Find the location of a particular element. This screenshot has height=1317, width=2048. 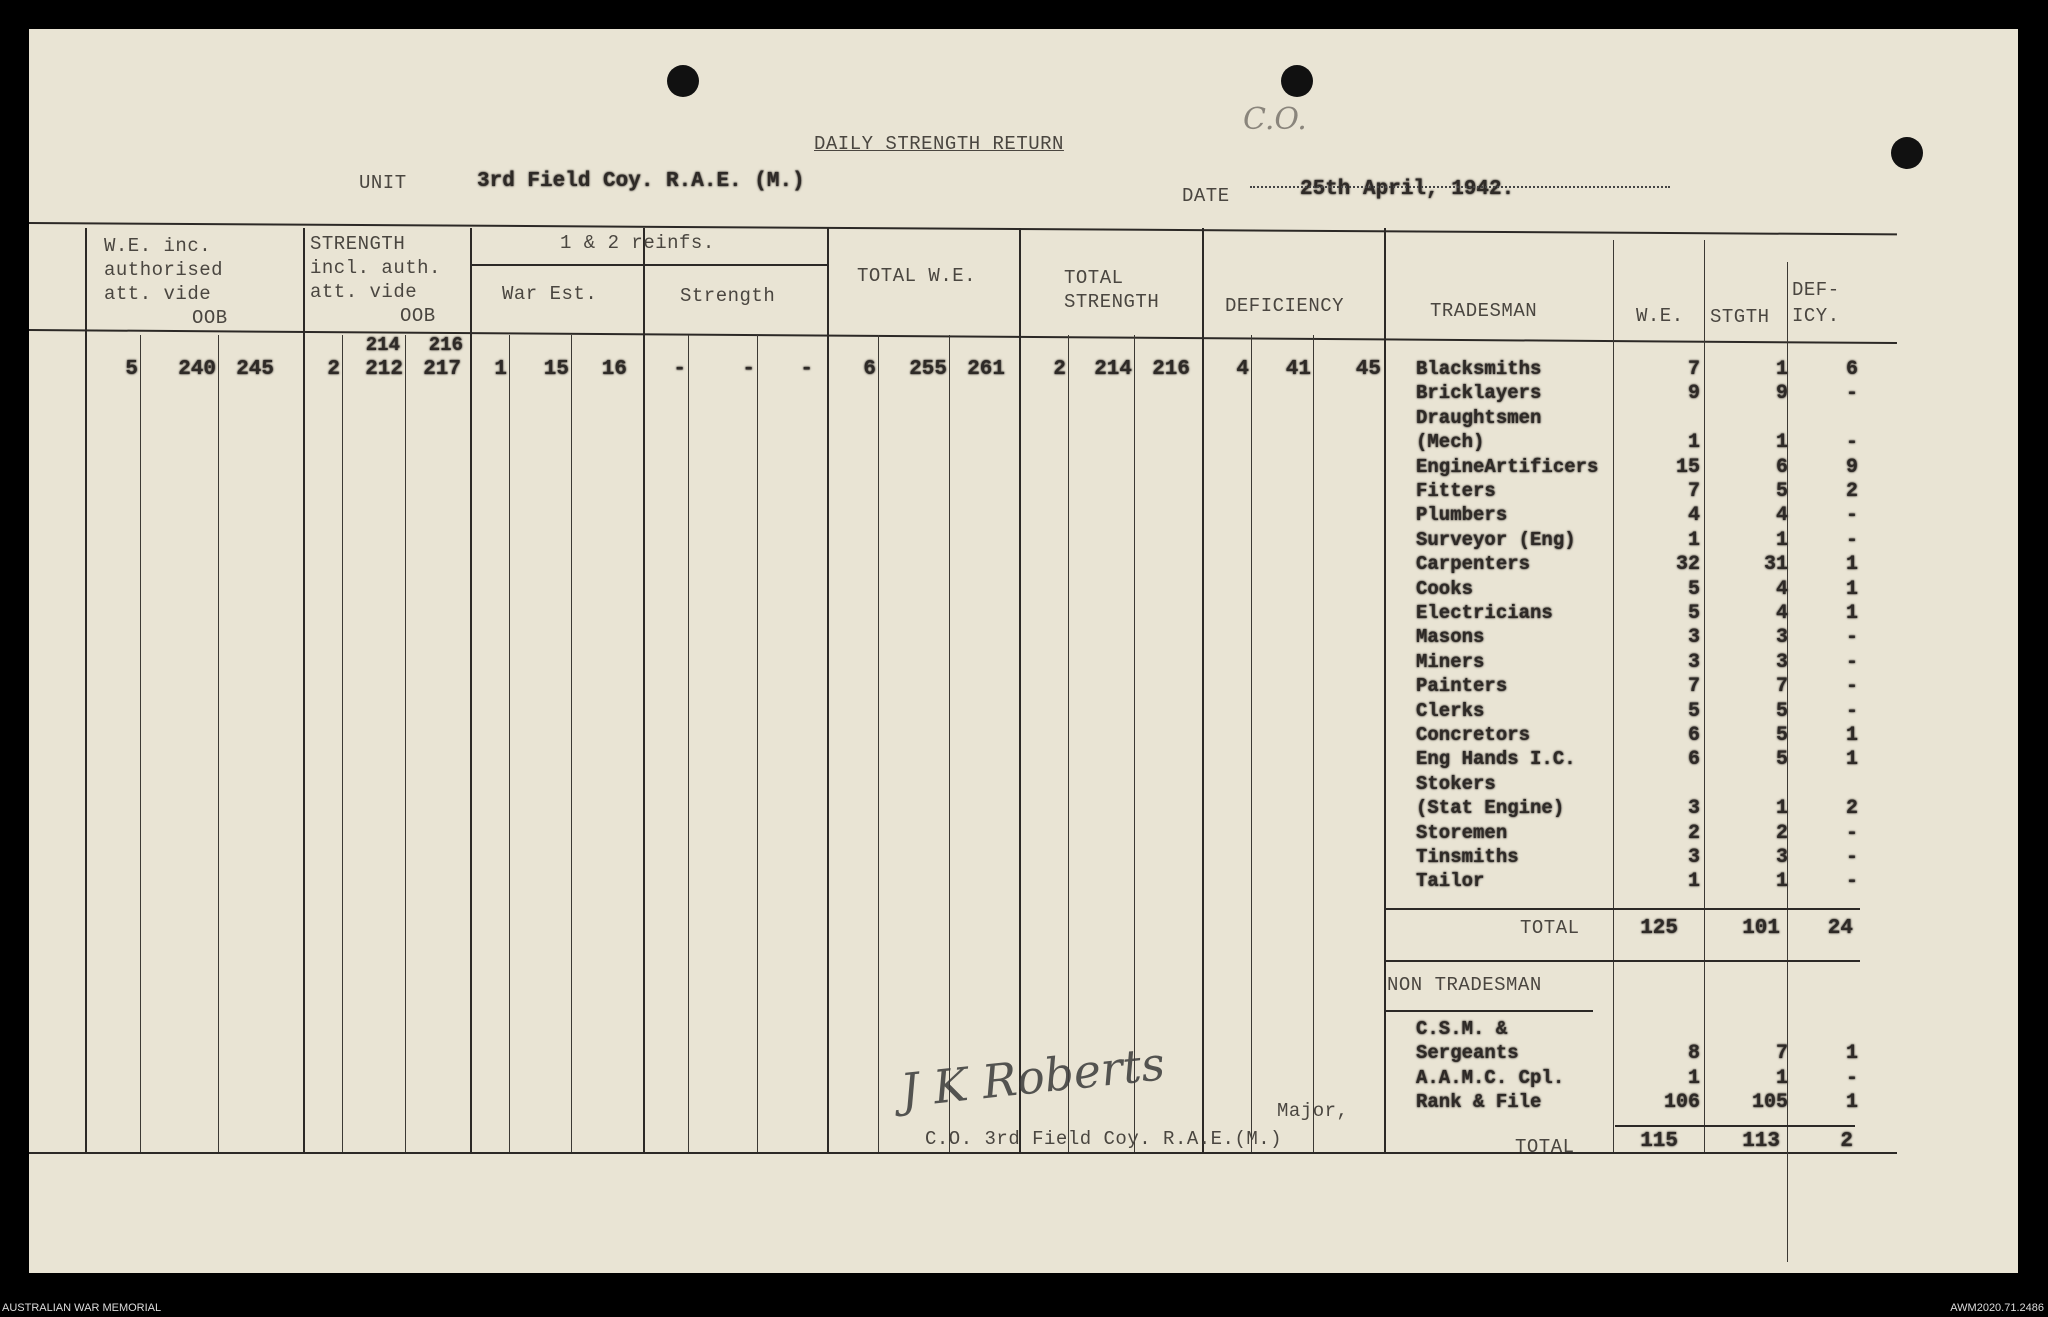

summary-total-strength-value: 214 is located at coordinates (1113, 369).